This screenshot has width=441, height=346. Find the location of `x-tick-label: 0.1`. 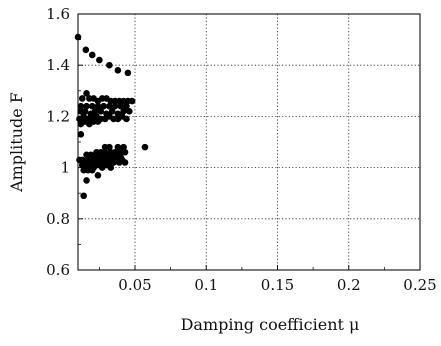

x-tick-label: 0.1 is located at coordinates (206, 285).